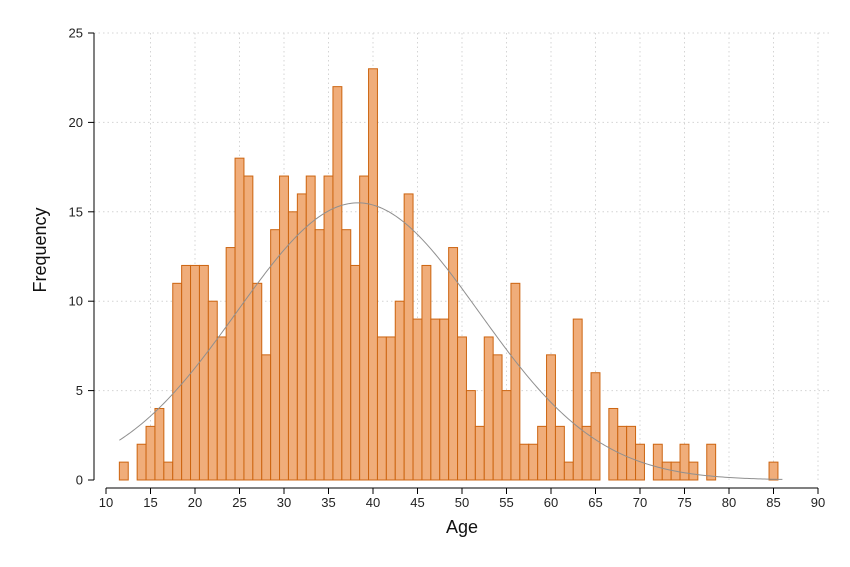  Describe the element at coordinates (76, 301) in the screenshot. I see `y-tick-label: 10` at that location.